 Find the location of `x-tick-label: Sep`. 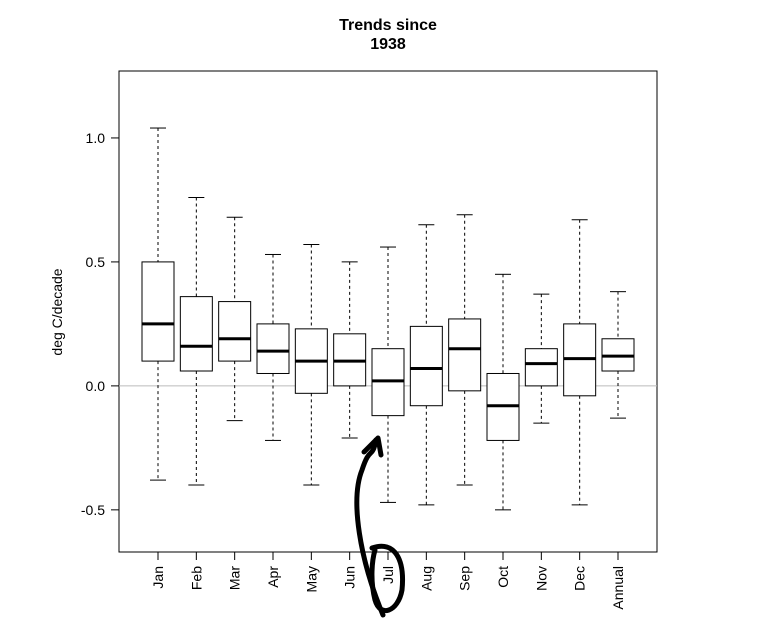

x-tick-label: Sep is located at coordinates (465, 578).